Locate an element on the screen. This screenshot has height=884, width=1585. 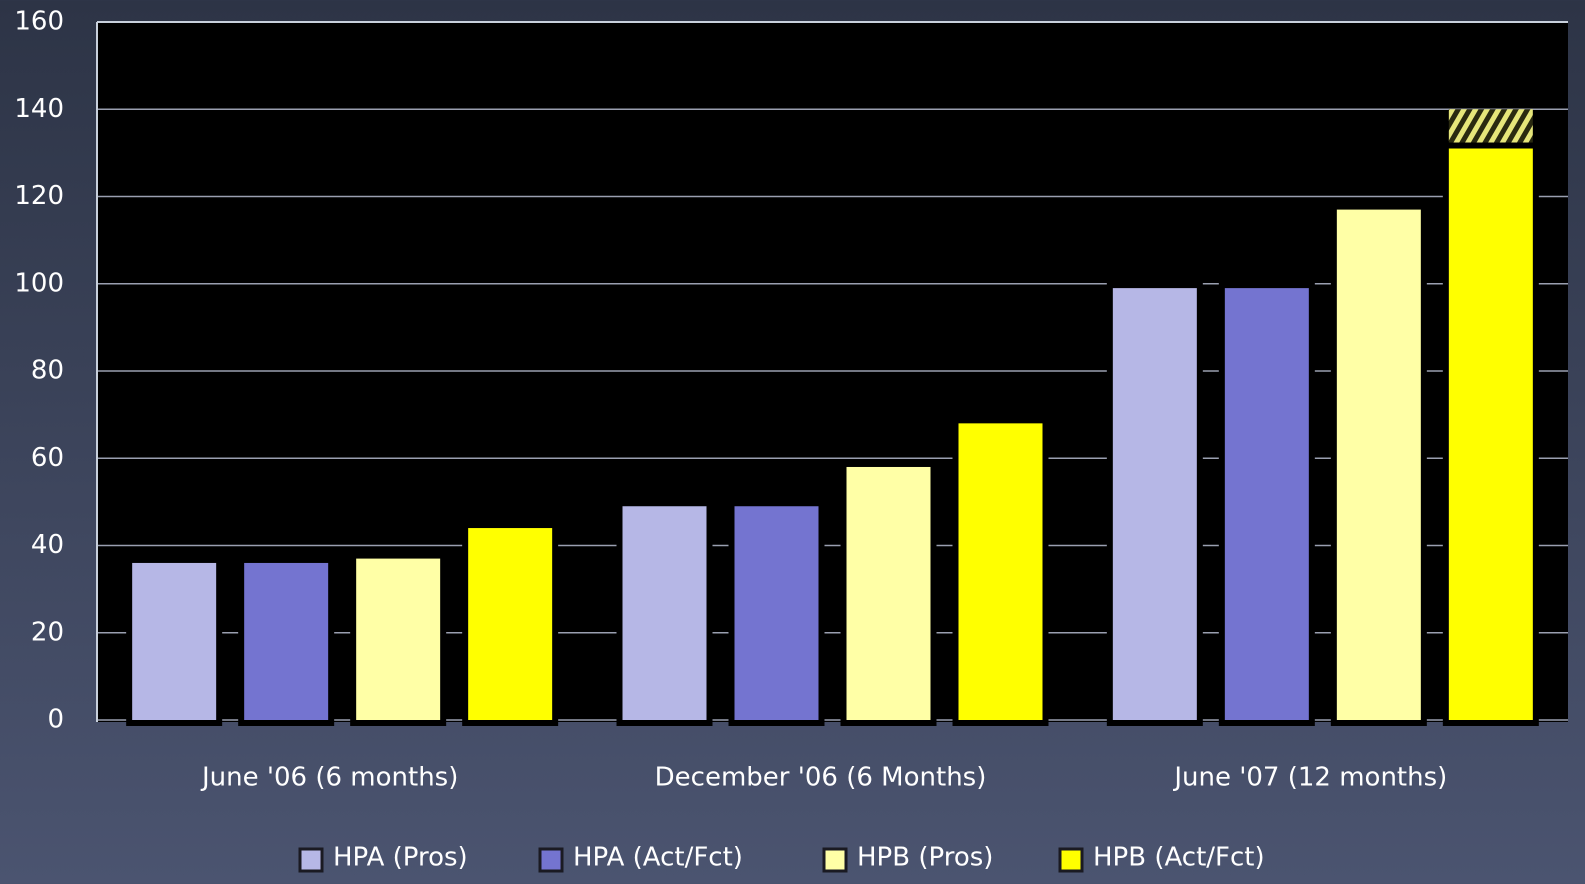
legend-label: HPA (Act/Fct) is located at coordinates (658, 858).